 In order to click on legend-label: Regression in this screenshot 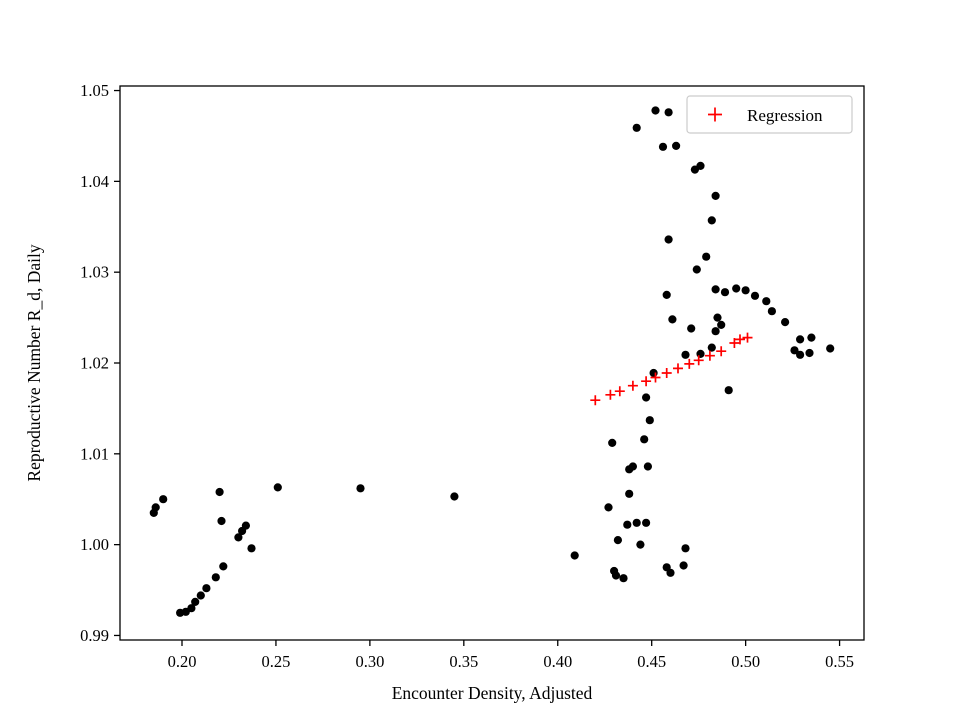, I will do `click(785, 115)`.